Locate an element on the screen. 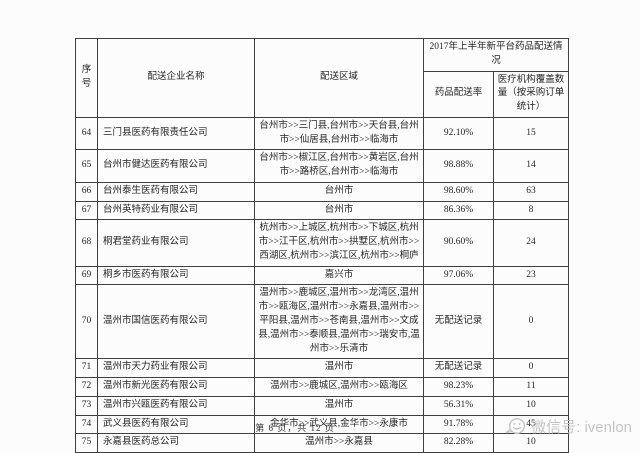 Image resolution: width=640 pixels, height=453 pixels. coverage-cell: 8 is located at coordinates (531, 210).